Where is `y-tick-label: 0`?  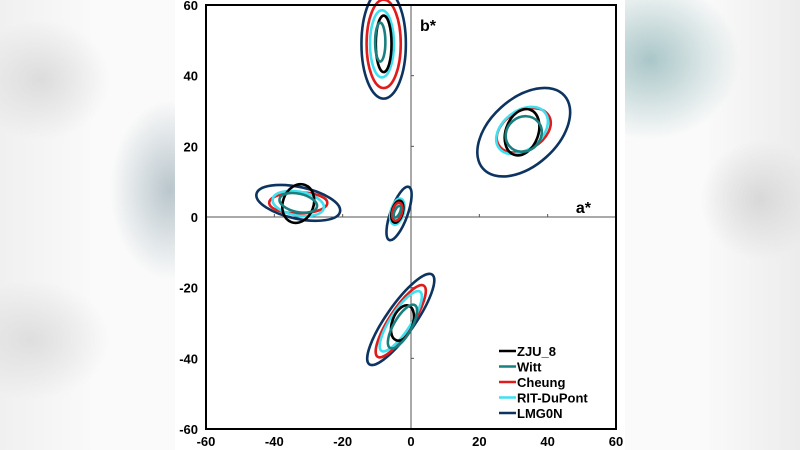
y-tick-label: 0 is located at coordinates (194, 217).